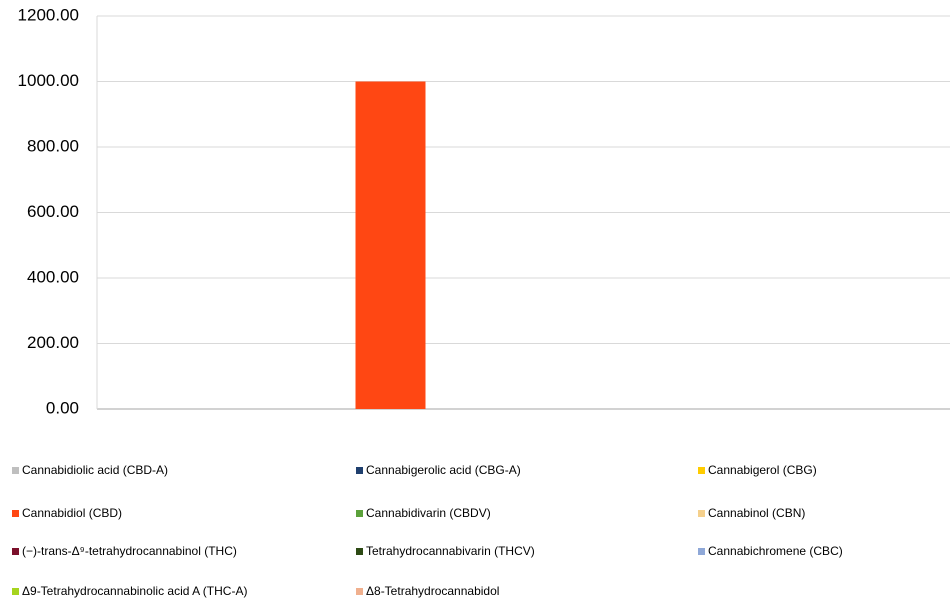 The image size is (950, 603). What do you see at coordinates (53, 276) in the screenshot?
I see `y-tick-label: 400.00` at bounding box center [53, 276].